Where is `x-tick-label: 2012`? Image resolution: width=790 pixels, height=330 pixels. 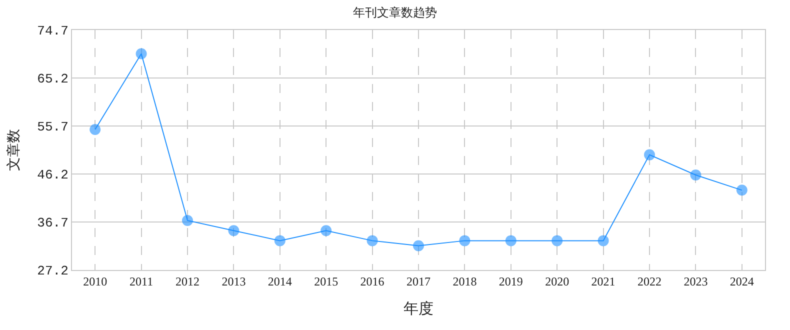 x-tick-label: 2012 is located at coordinates (188, 281).